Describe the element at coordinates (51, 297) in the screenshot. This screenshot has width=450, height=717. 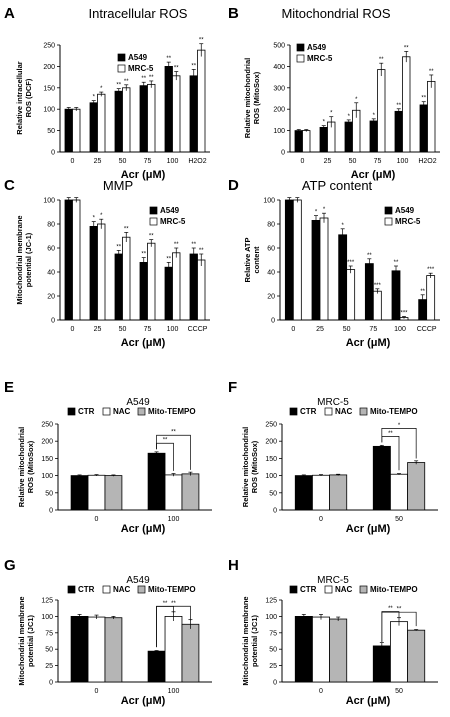
I see `y-tick-label: 20` at that location.